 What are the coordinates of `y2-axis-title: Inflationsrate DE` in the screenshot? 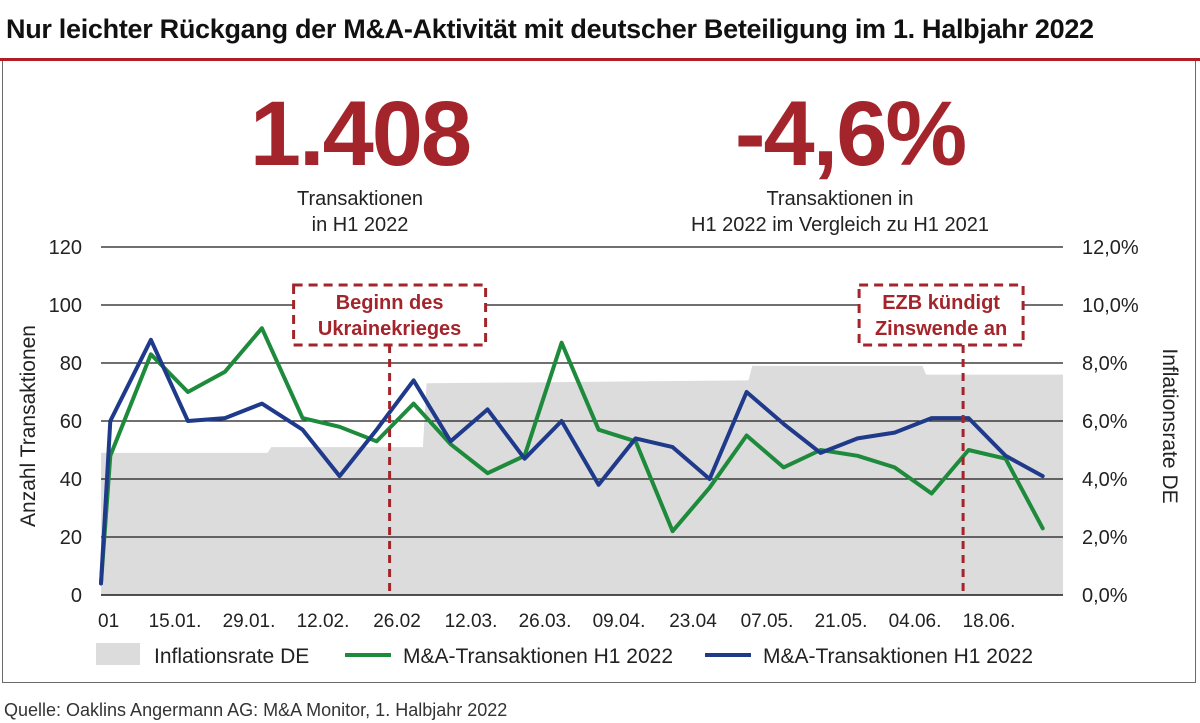 It's located at (1169, 425).